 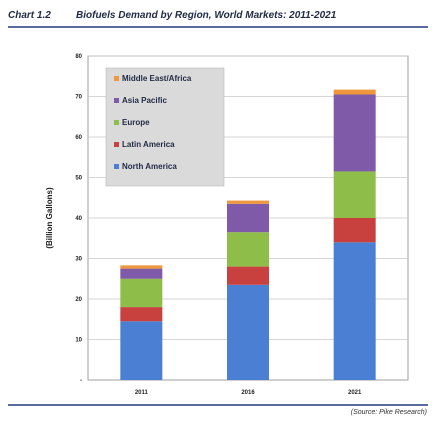 I want to click on legend-label: Latin America, so click(x=148, y=144).